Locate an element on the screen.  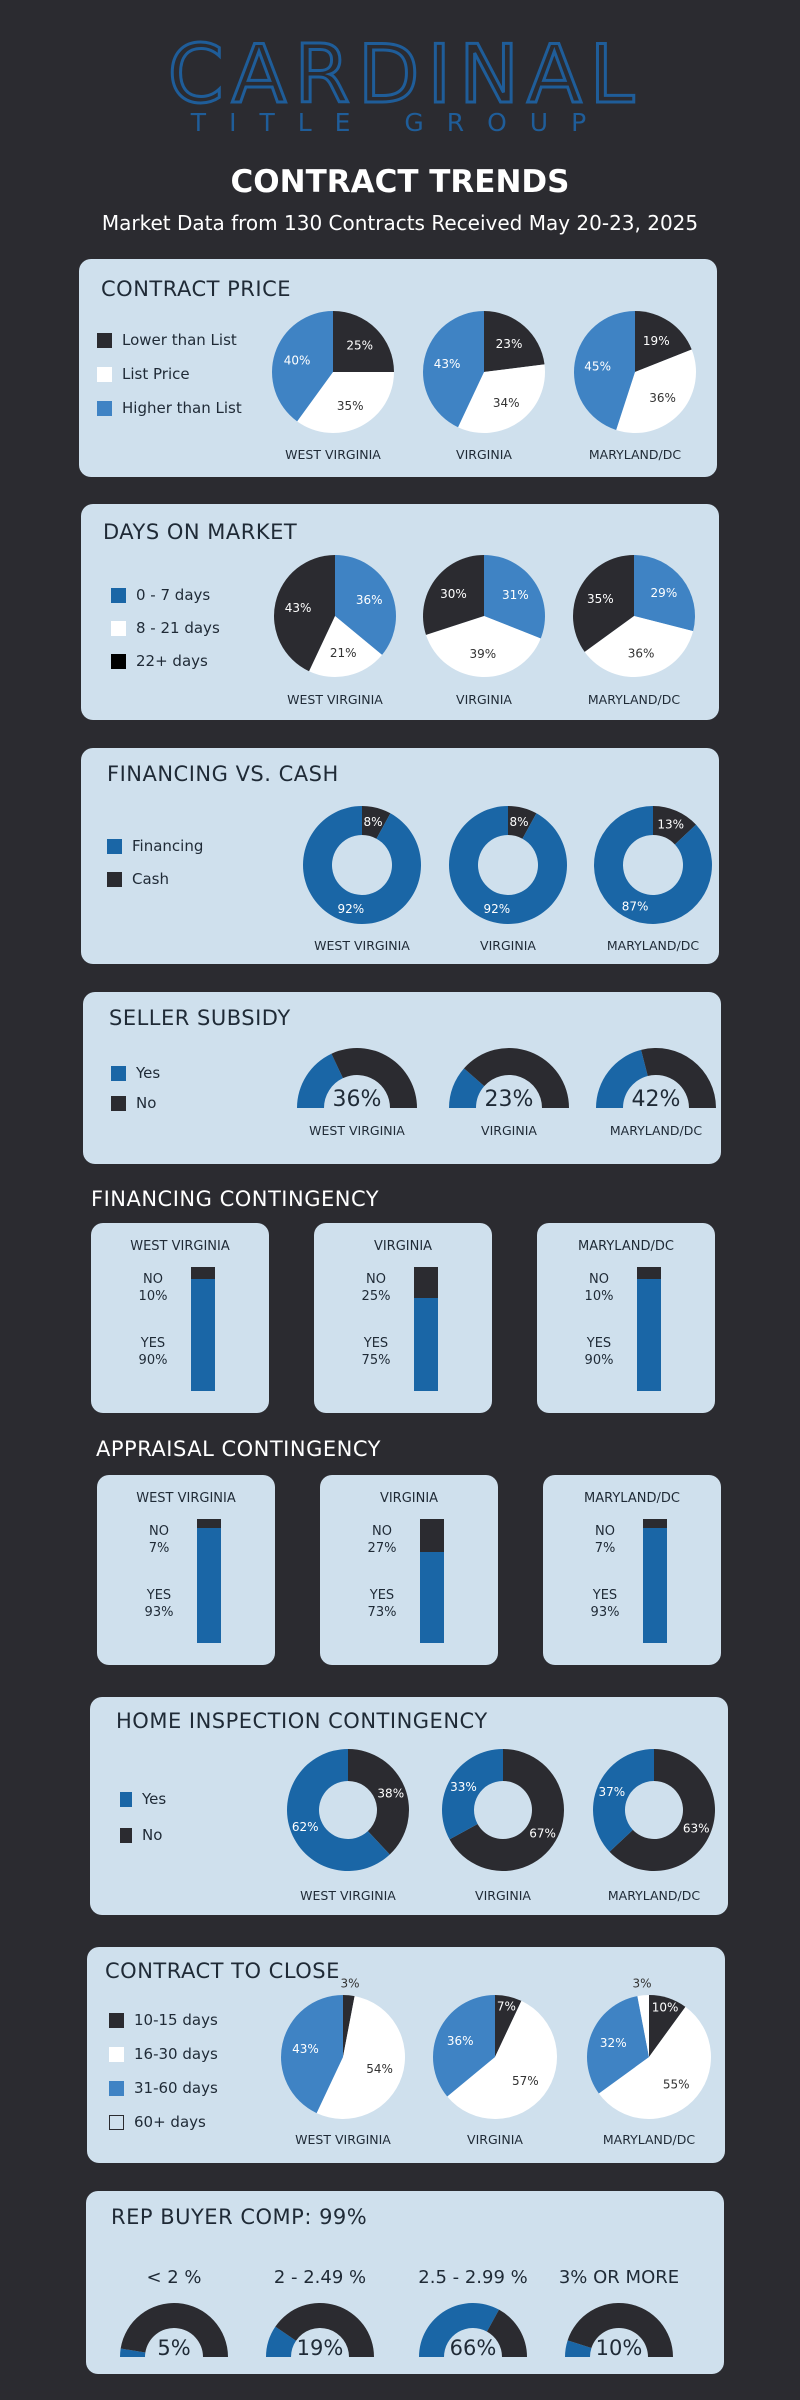
appraisal-contingency-title: APPRAISAL CONTINGENCY is located at coordinates (238, 1449).